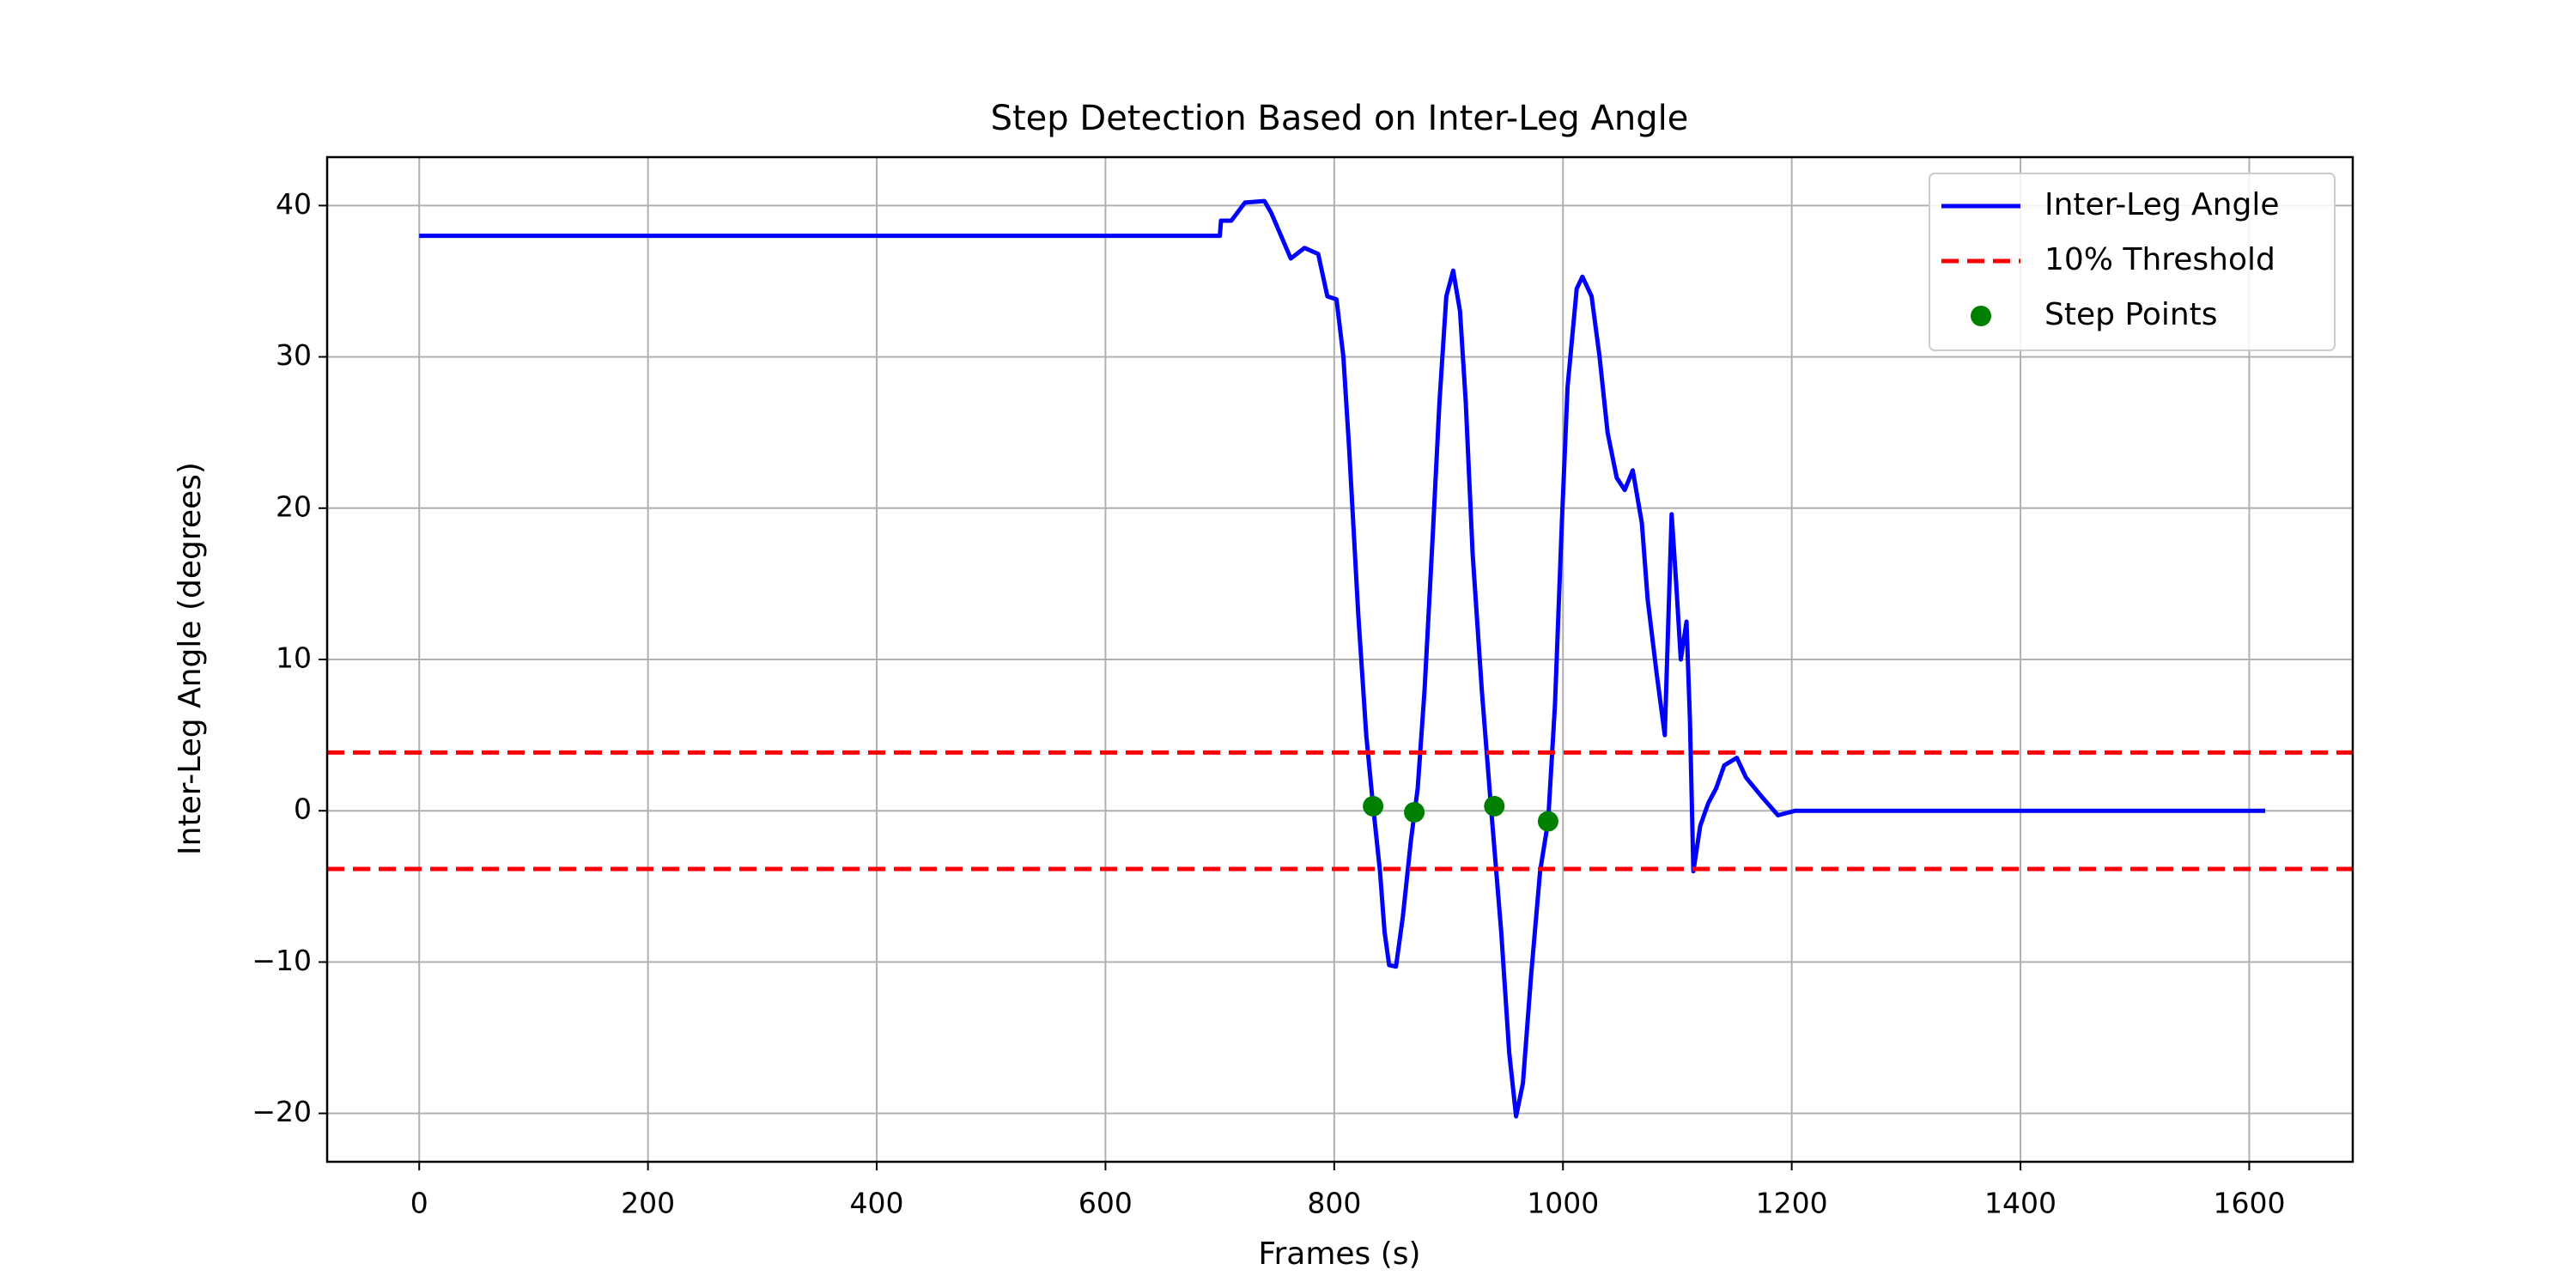  Describe the element at coordinates (1981, 316) in the screenshot. I see `legend-swatch` at that location.